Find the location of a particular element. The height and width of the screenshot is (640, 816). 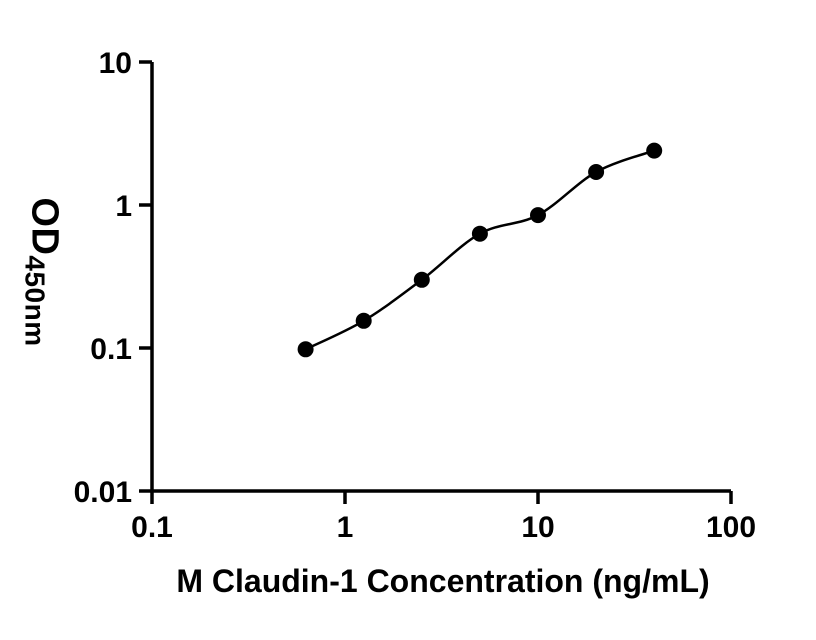

y-tick-label: 10 is located at coordinates (115, 63).